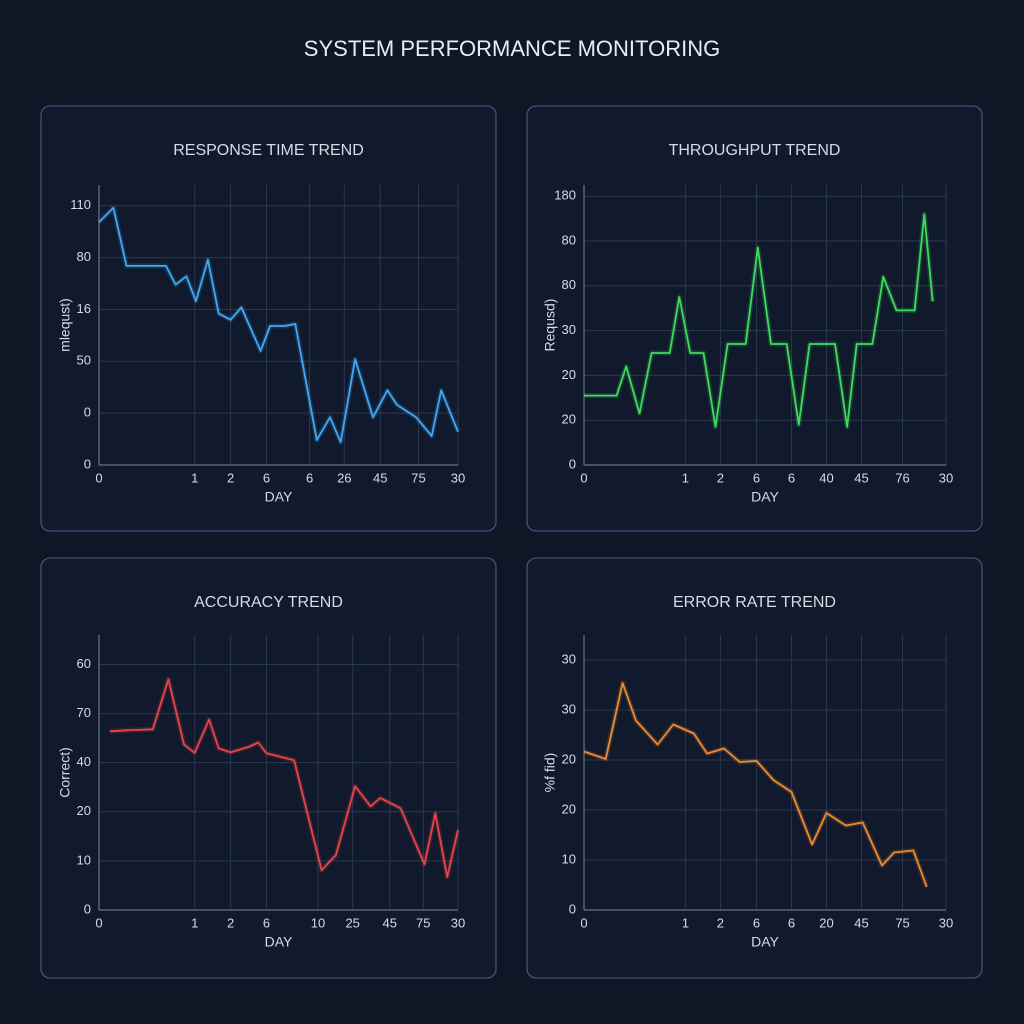 This screenshot has width=1024, height=1024. I want to click on y-tick-label: 50, so click(84, 360).